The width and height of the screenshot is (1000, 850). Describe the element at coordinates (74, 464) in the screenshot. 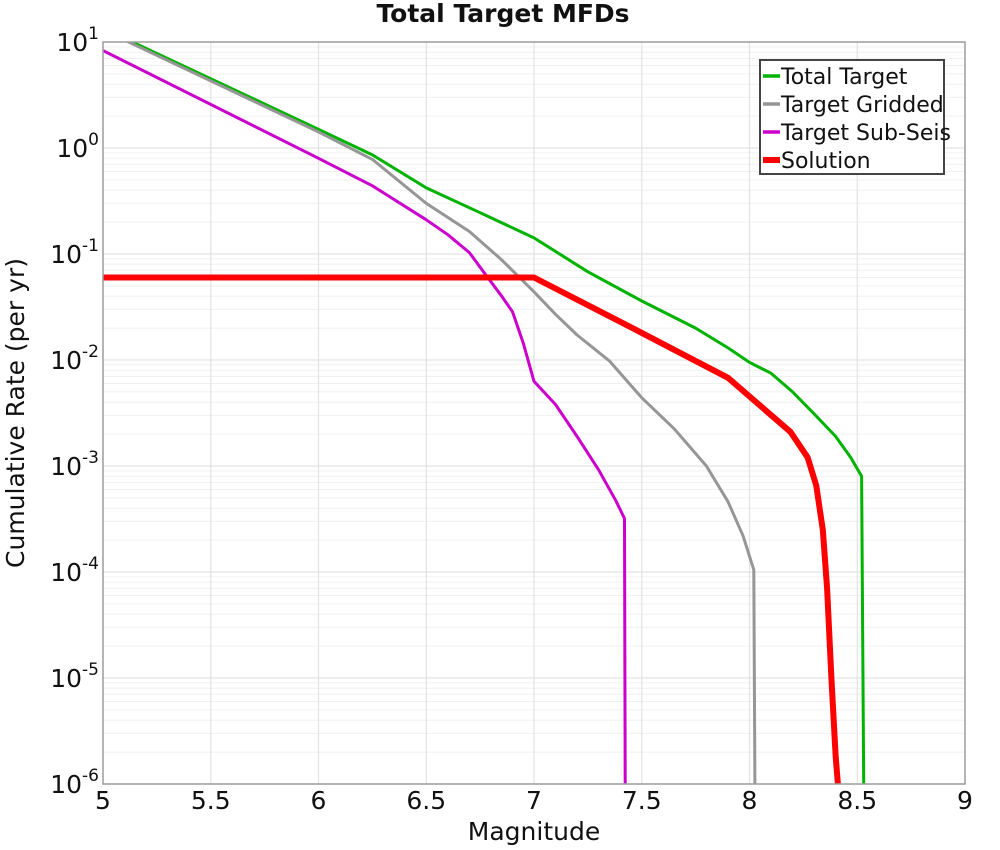

I see `y-tick-label: 10⁻³` at that location.